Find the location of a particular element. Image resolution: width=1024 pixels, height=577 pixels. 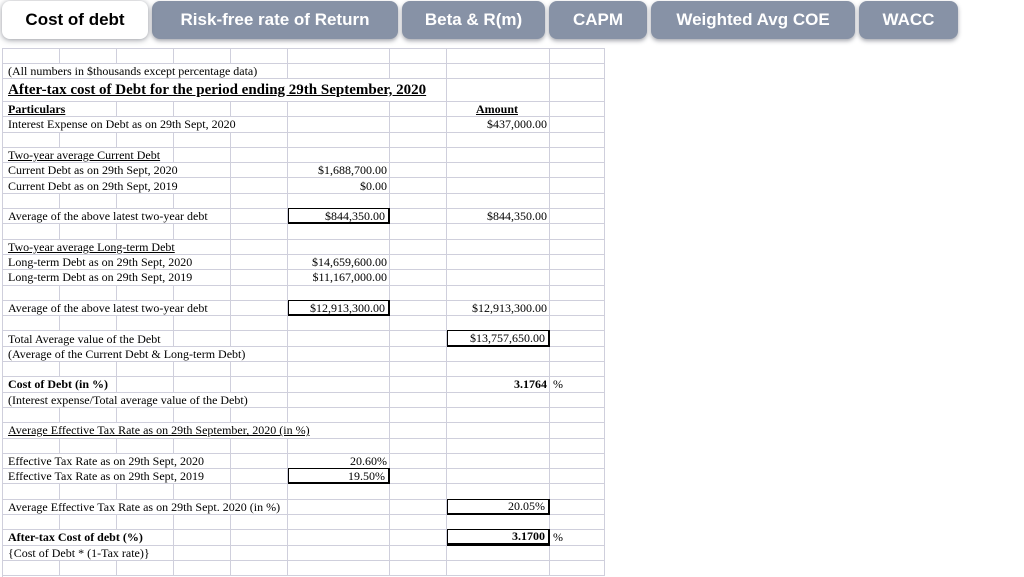

cell-label: Long-term Debt as on 29th Sept, 2019 is located at coordinates (101, 277).